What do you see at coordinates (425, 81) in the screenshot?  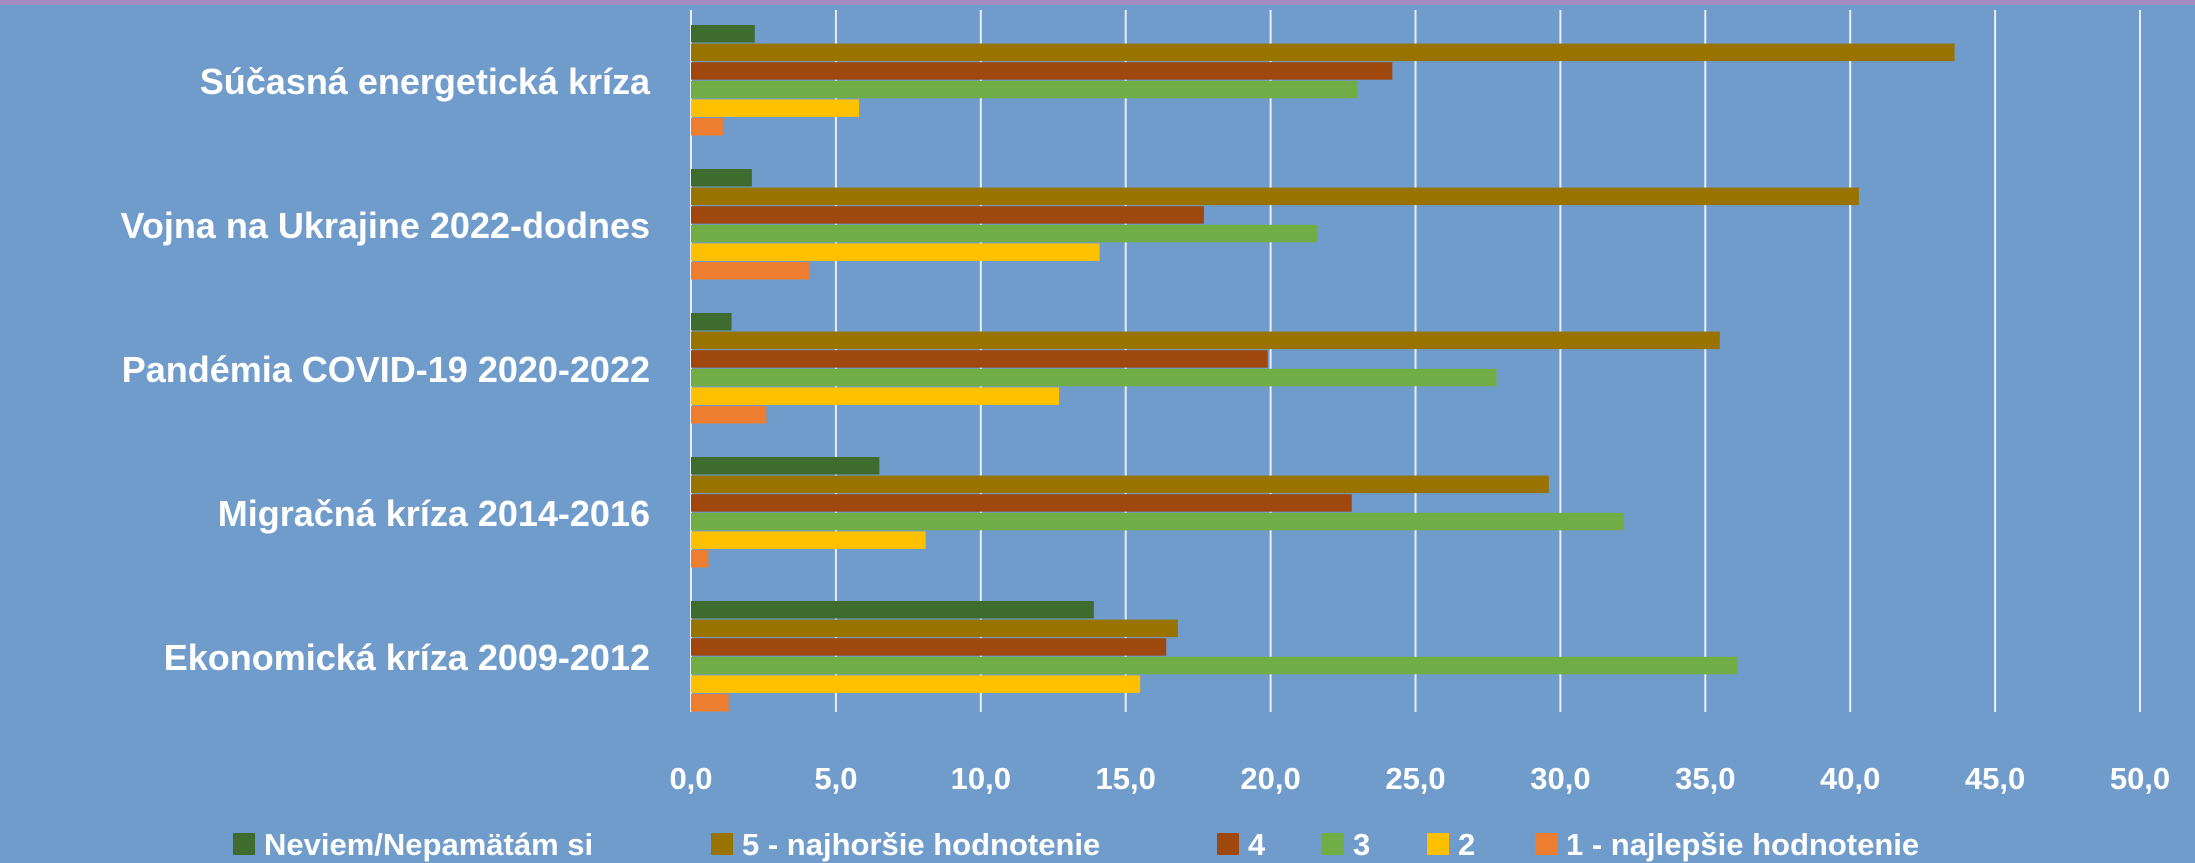 I see `category-label: Súčasná energetická kríza` at bounding box center [425, 81].